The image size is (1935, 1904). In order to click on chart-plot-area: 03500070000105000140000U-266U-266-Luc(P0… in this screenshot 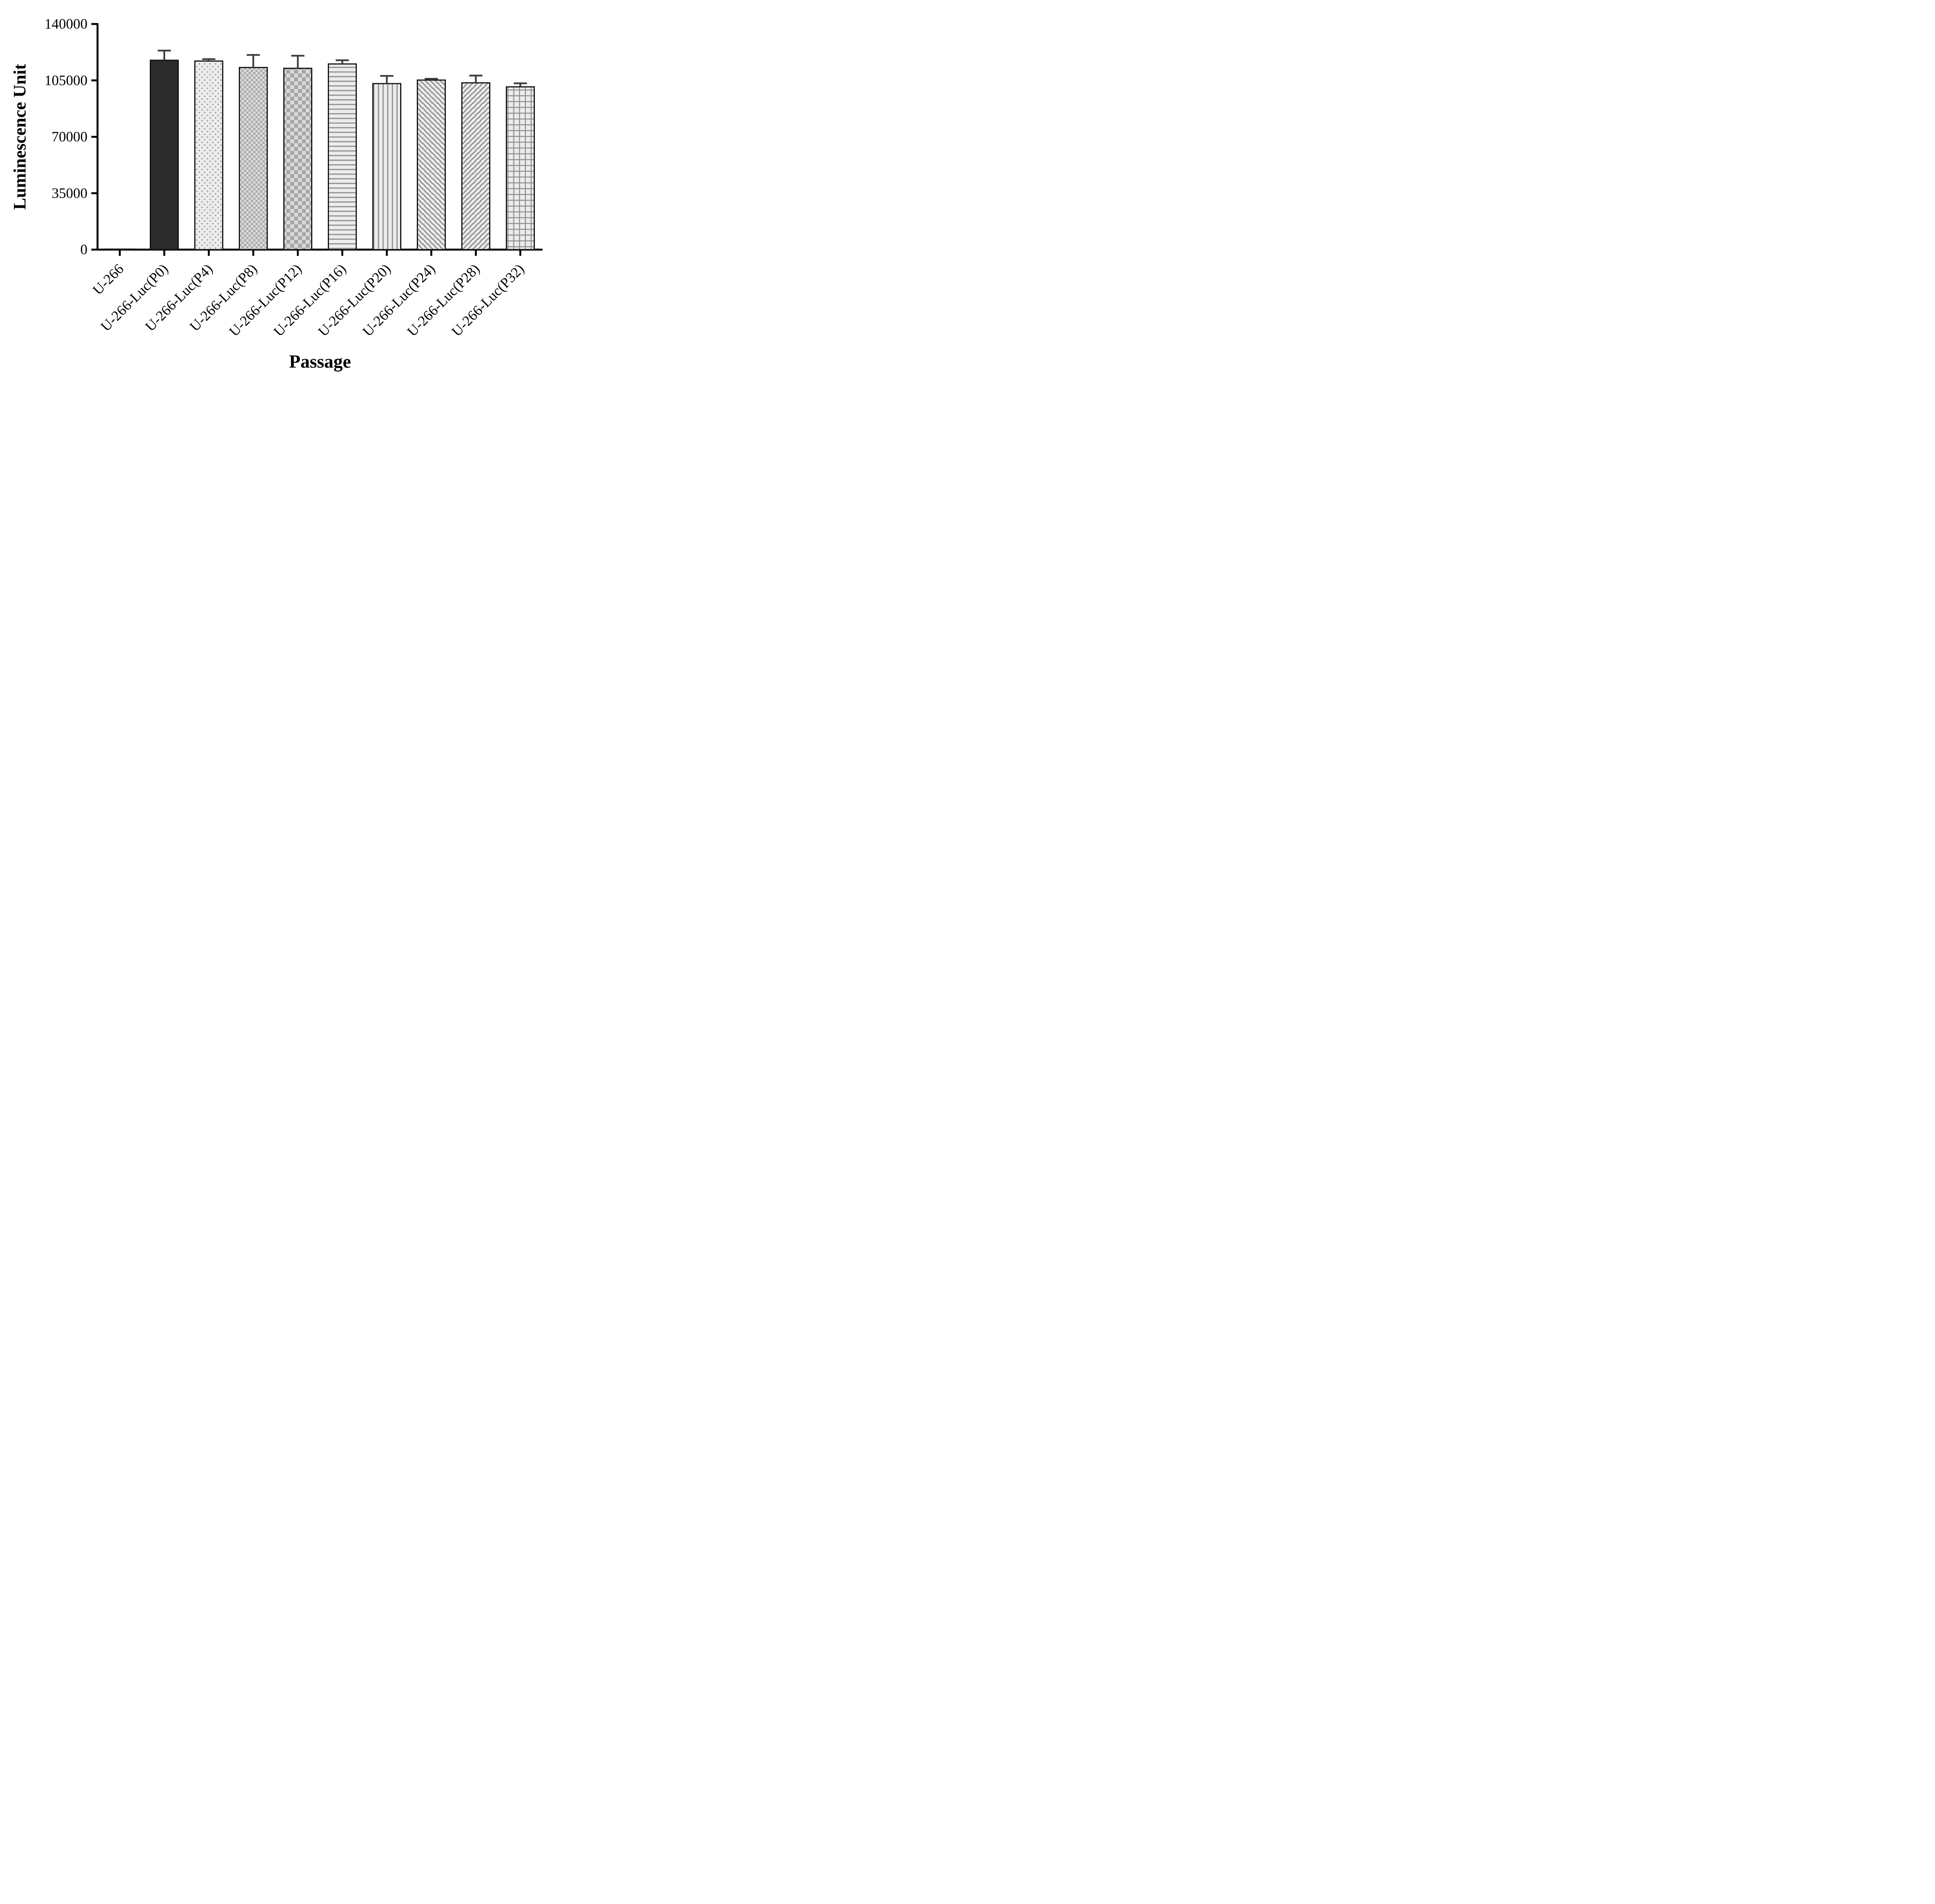, I will do `click(276, 194)`.